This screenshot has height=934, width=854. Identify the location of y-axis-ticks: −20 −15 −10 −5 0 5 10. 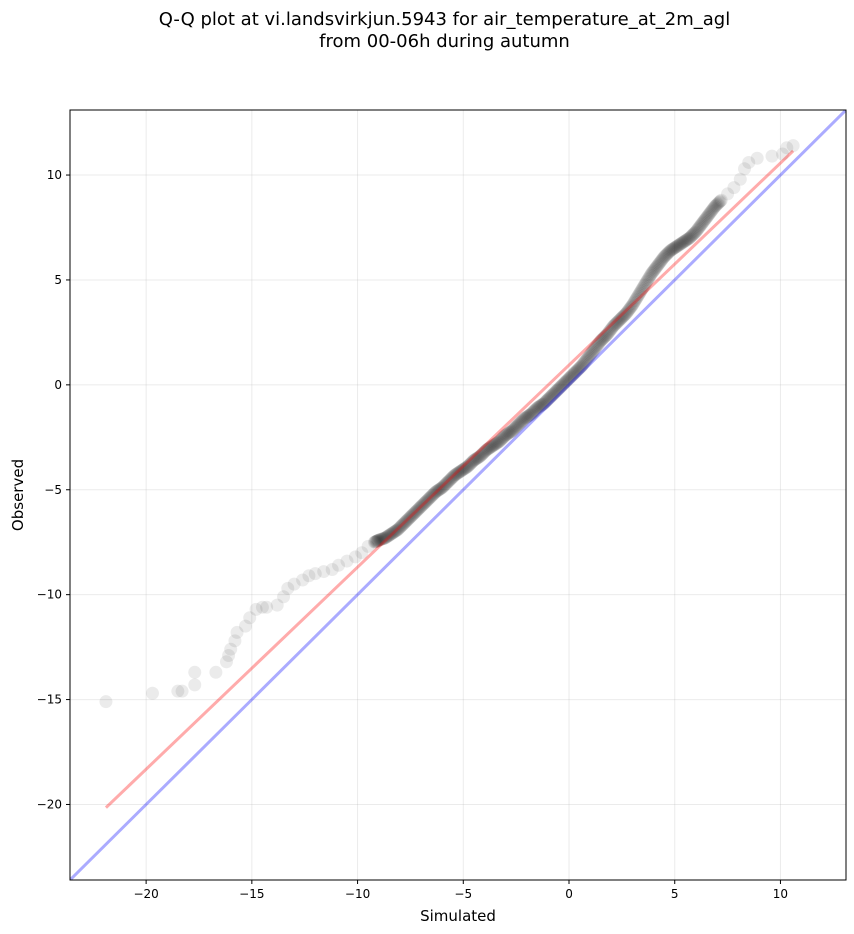
(53, 489).